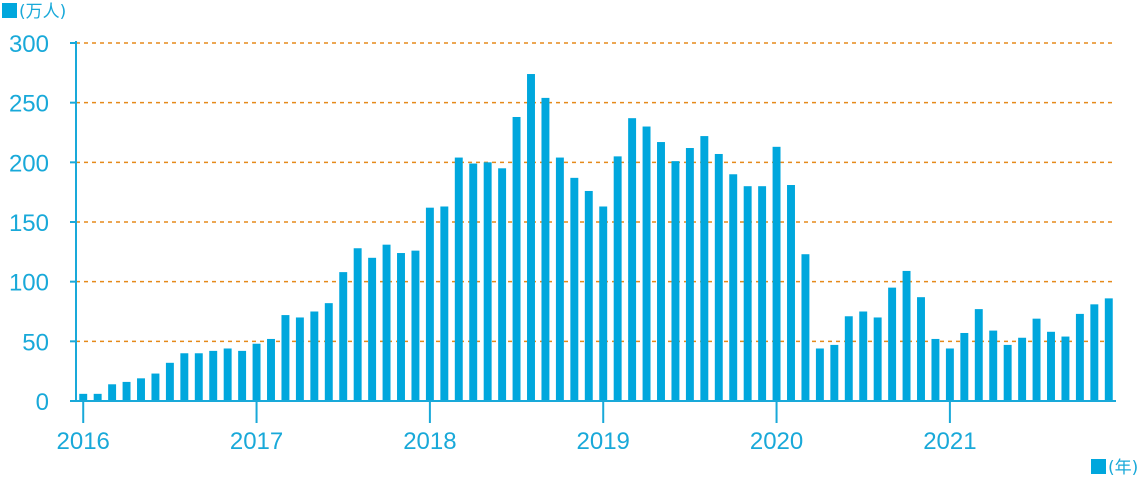  Describe the element at coordinates (429, 441) in the screenshot. I see `x-tick-label-2018: 2018` at that location.